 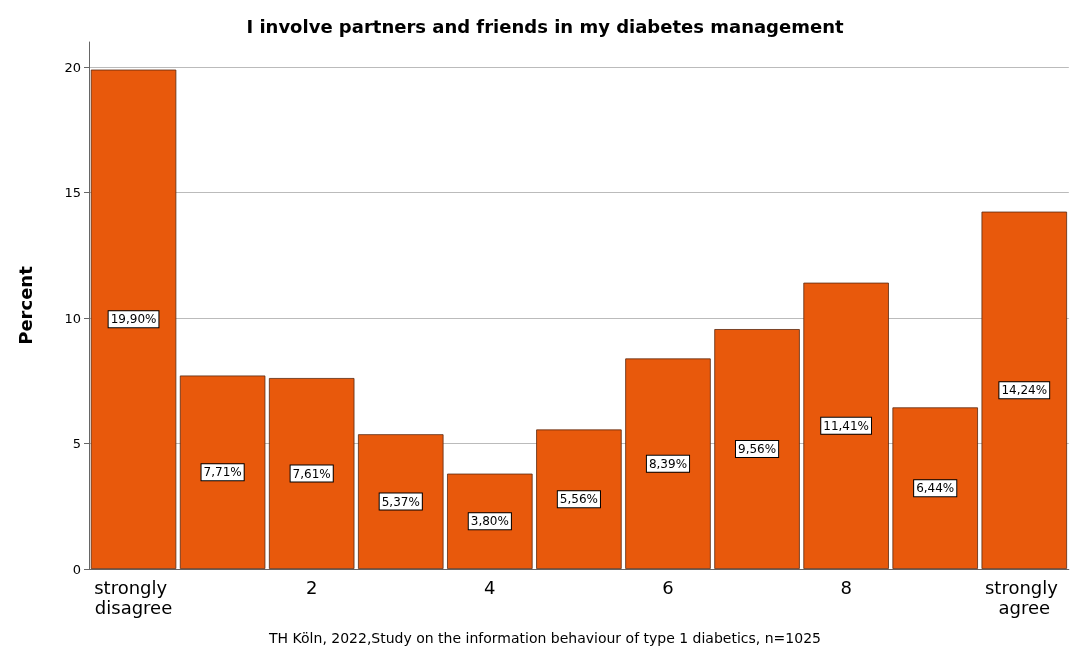 What do you see at coordinates (545, 26) in the screenshot?
I see `chart-title: I involve partners and friends in my diabetes management` at bounding box center [545, 26].